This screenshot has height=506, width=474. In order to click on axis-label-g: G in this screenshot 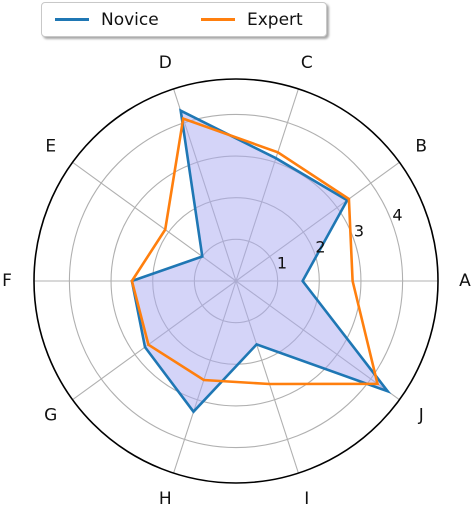, I will do `click(50, 416)`.